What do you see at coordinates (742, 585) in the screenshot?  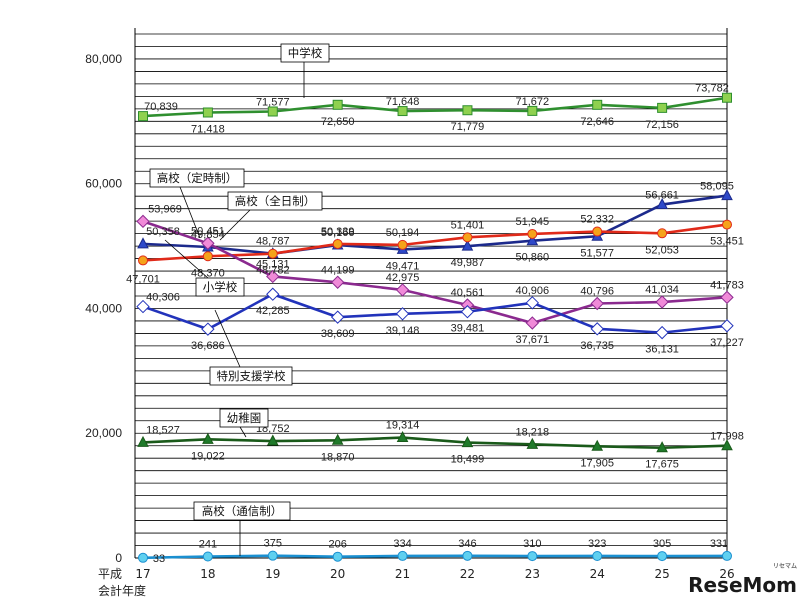 I see `watermark-main: ReseMom` at bounding box center [742, 585].